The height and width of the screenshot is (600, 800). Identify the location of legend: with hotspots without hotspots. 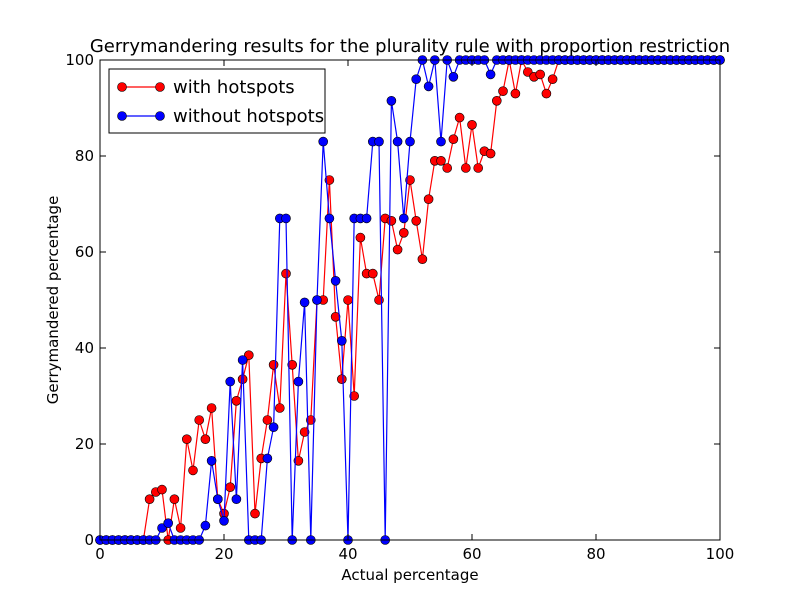
(217, 101).